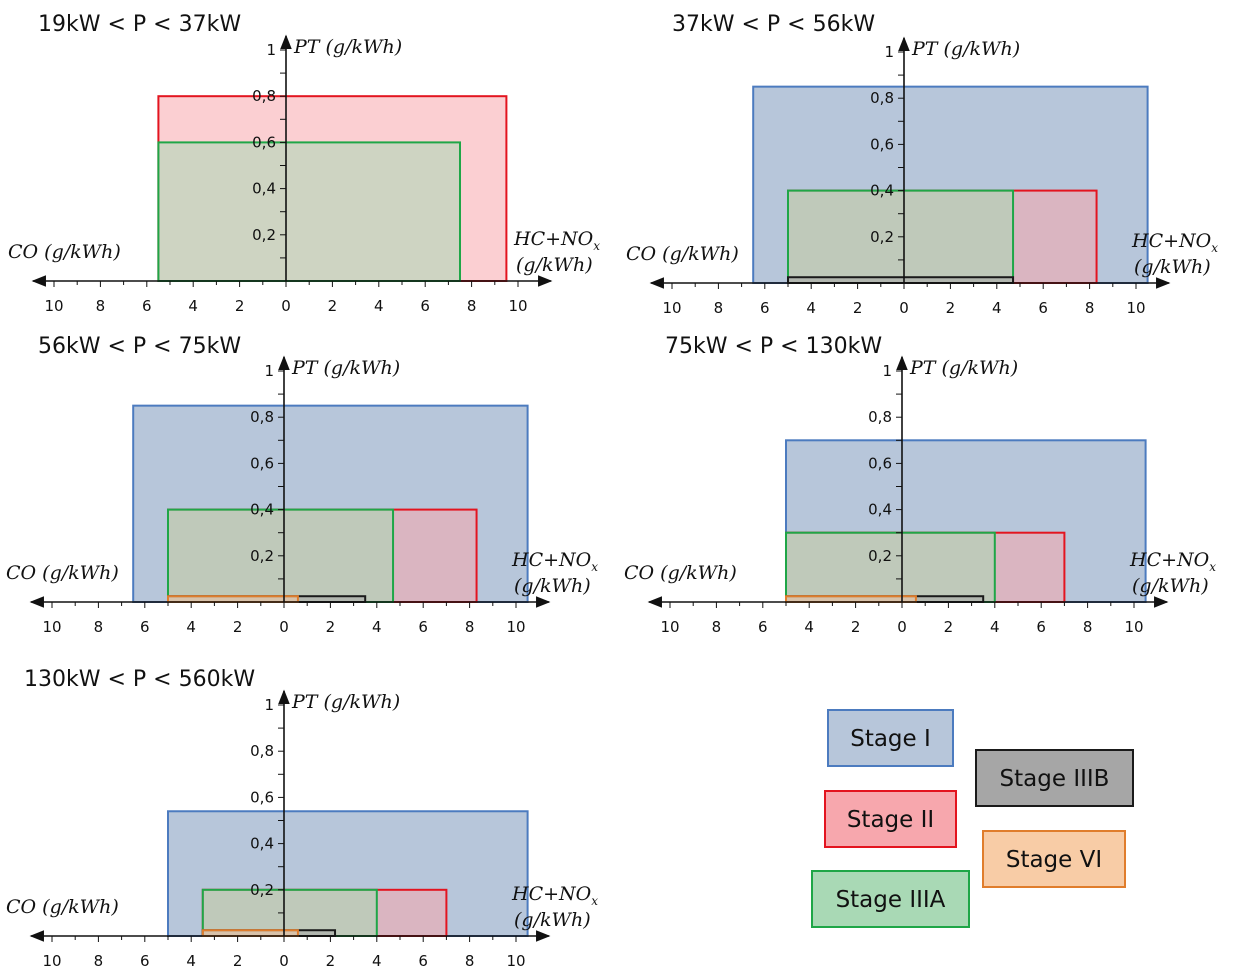  What do you see at coordinates (233, 599) in the screenshot?
I see `limit-box-stage-vi` at bounding box center [233, 599].